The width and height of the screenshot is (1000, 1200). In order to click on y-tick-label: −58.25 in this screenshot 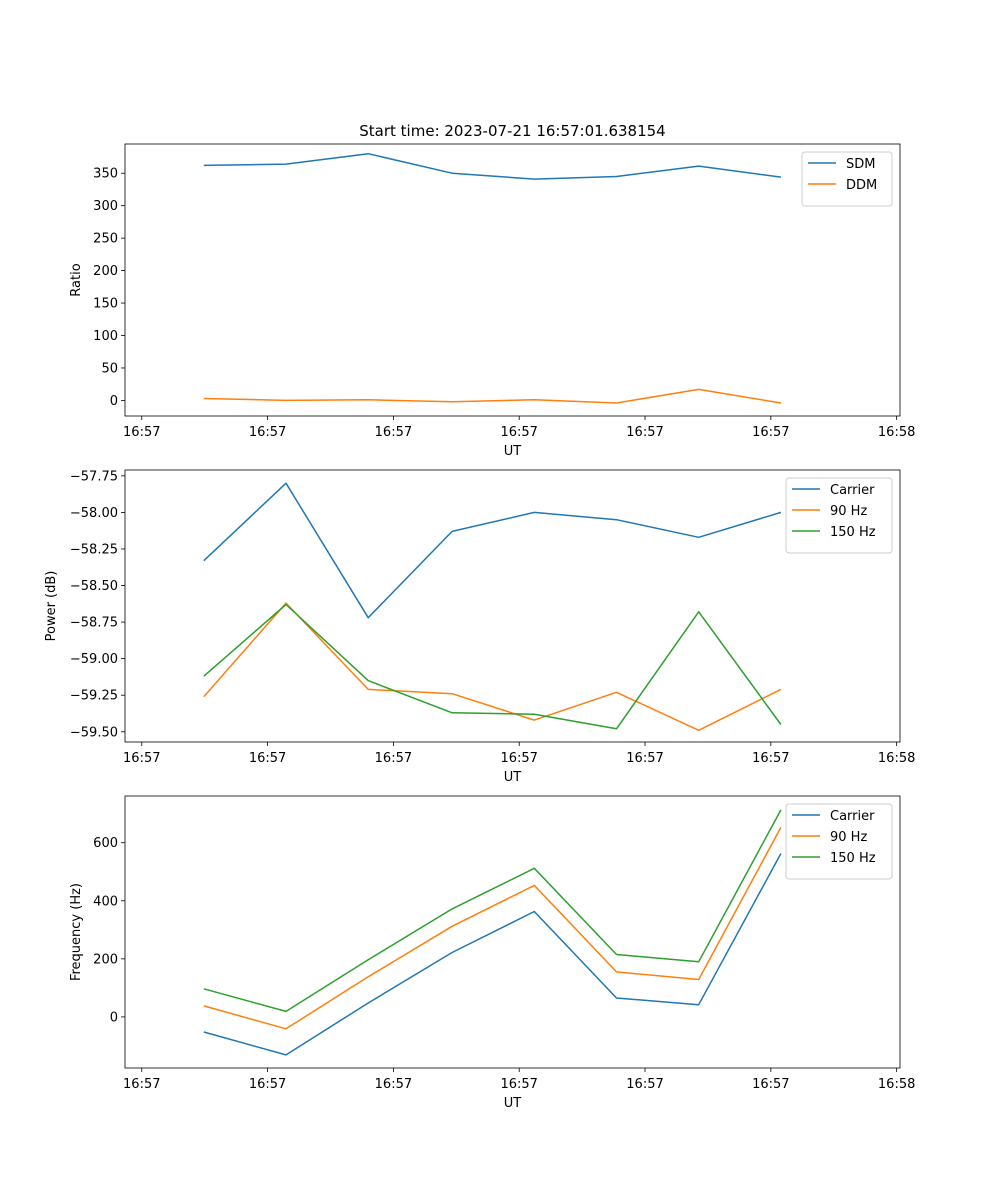, I will do `click(94, 549)`.